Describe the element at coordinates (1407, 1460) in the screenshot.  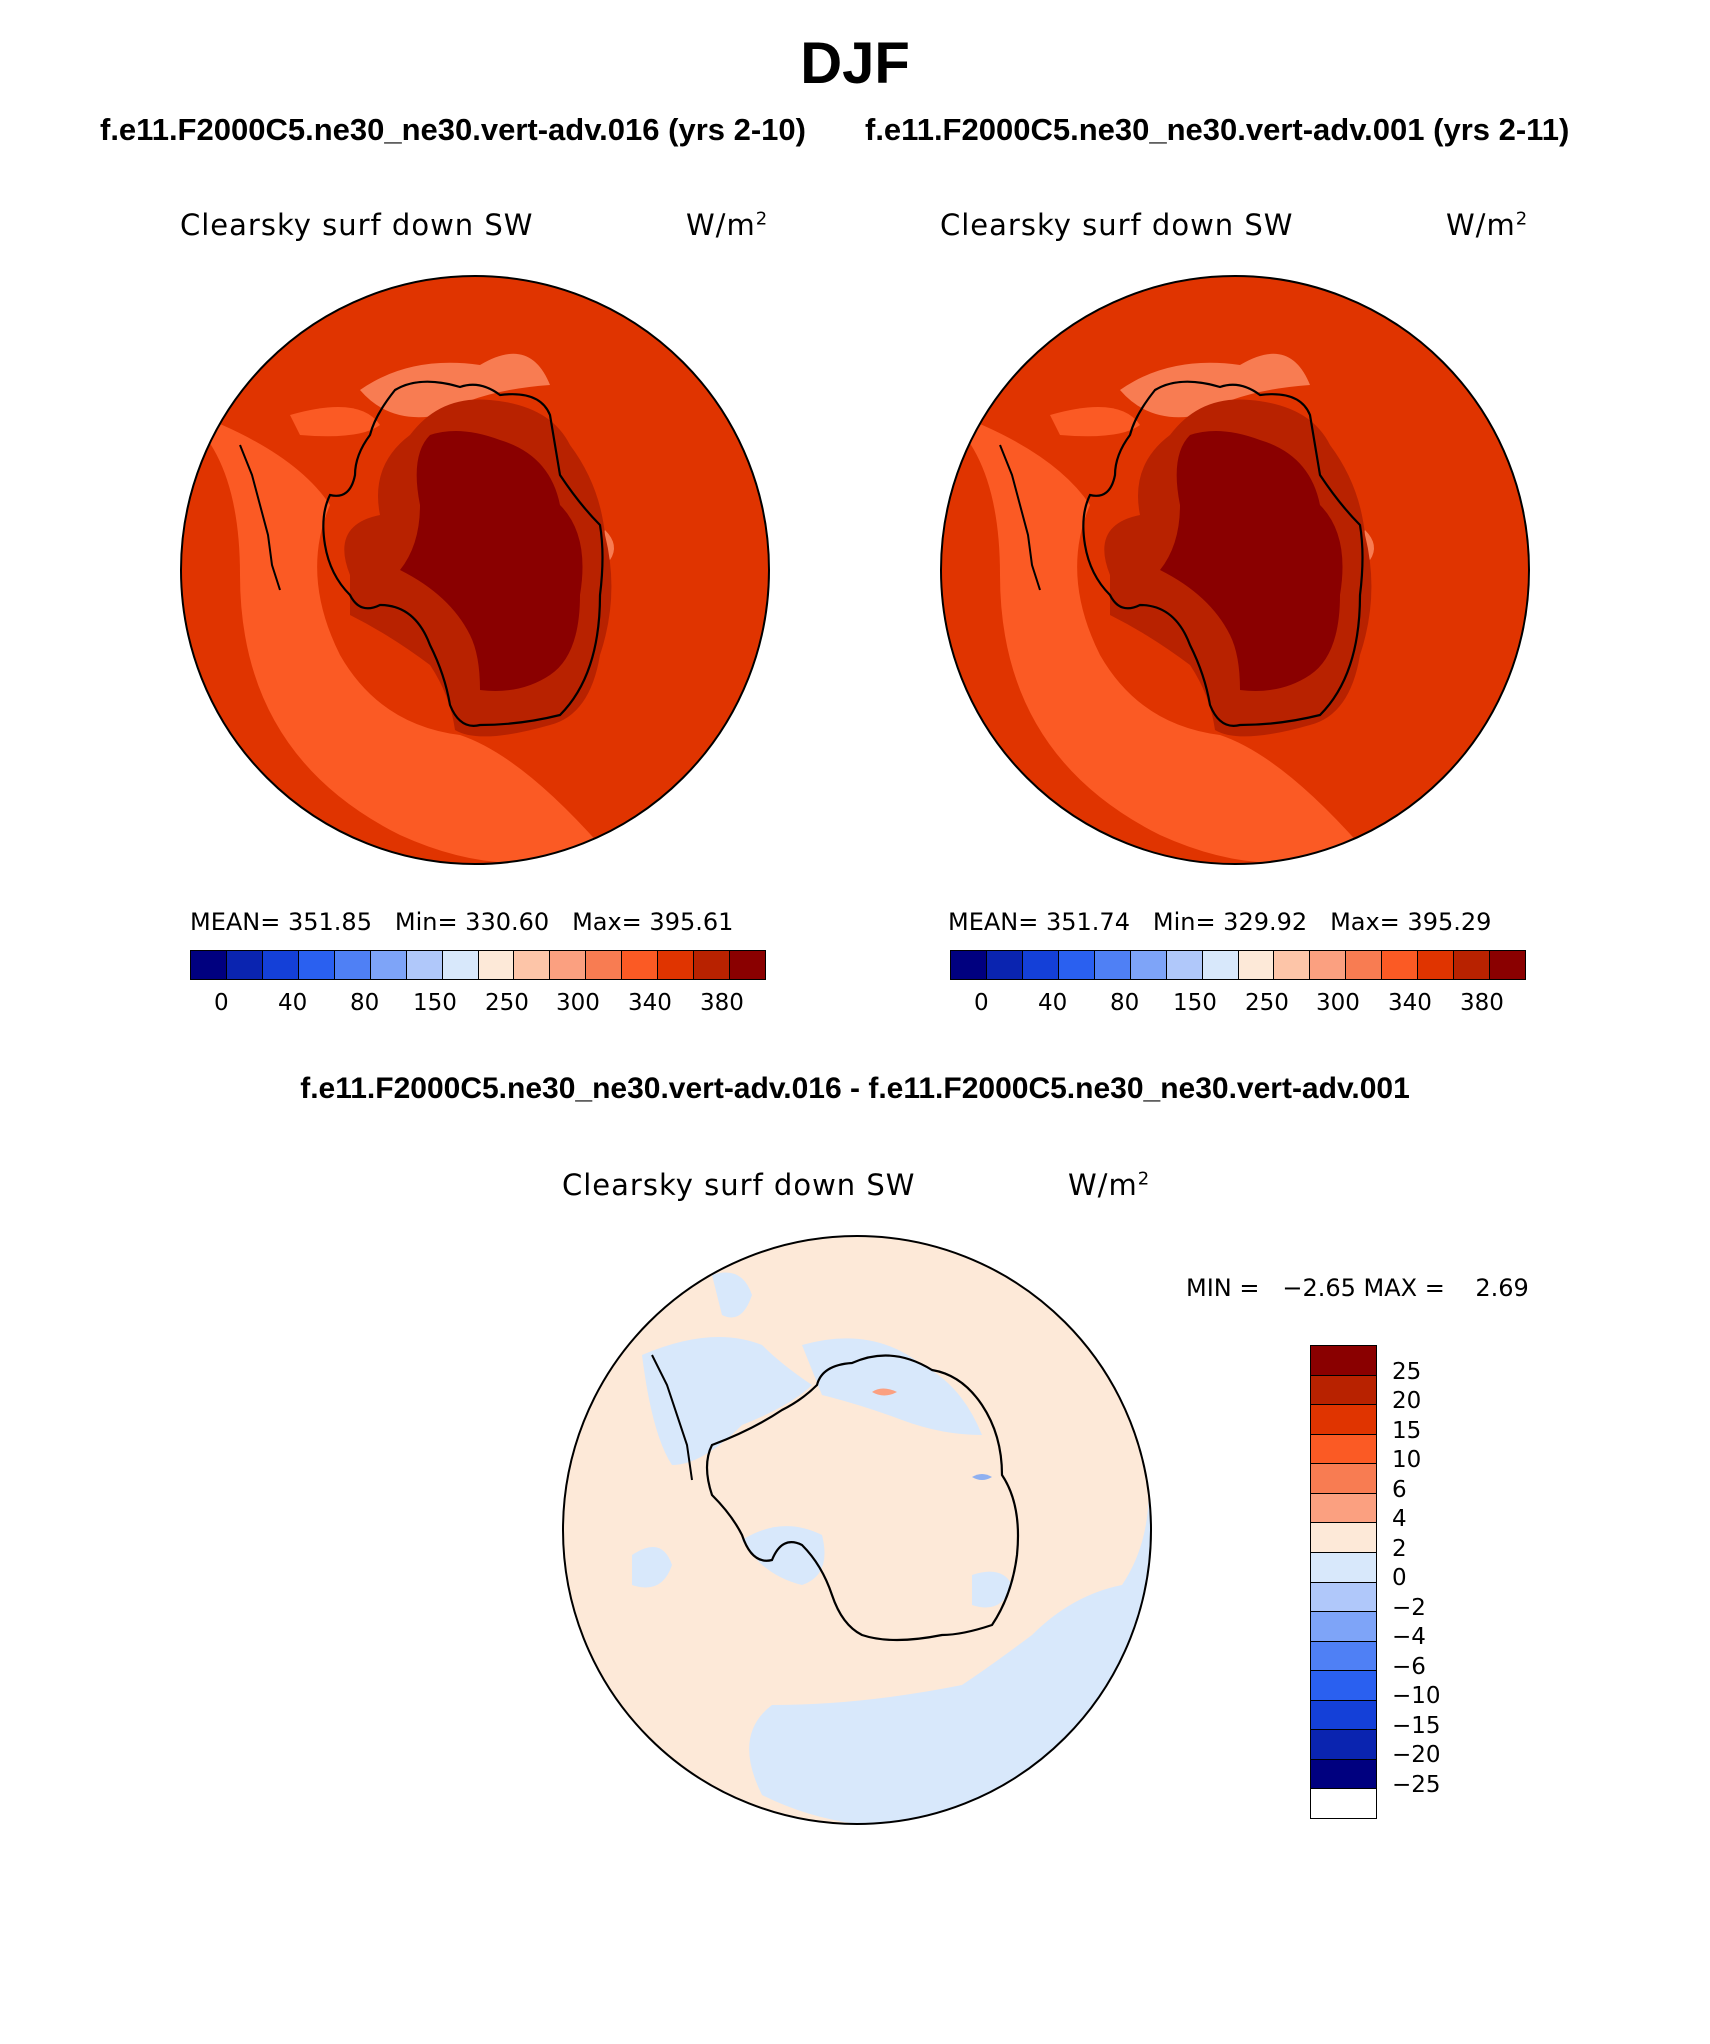
I see `diff-tick-4: 10` at that location.